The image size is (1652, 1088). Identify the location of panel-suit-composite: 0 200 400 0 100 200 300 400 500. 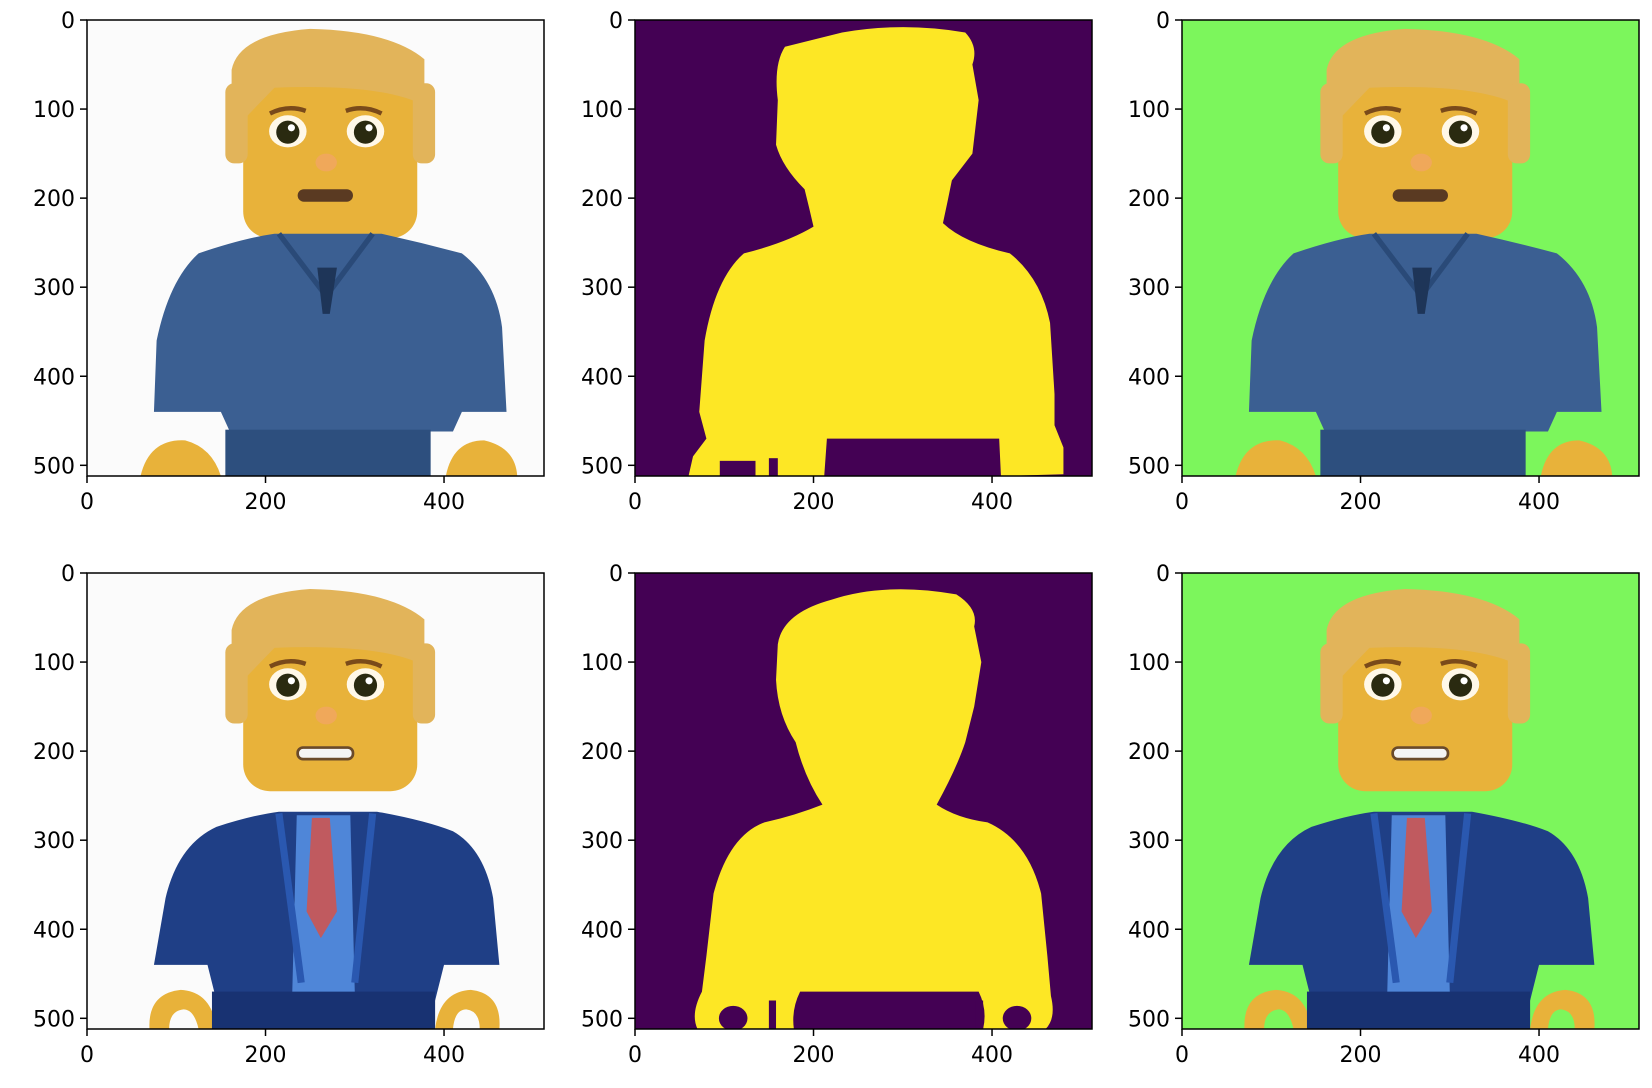
(1384, 815).